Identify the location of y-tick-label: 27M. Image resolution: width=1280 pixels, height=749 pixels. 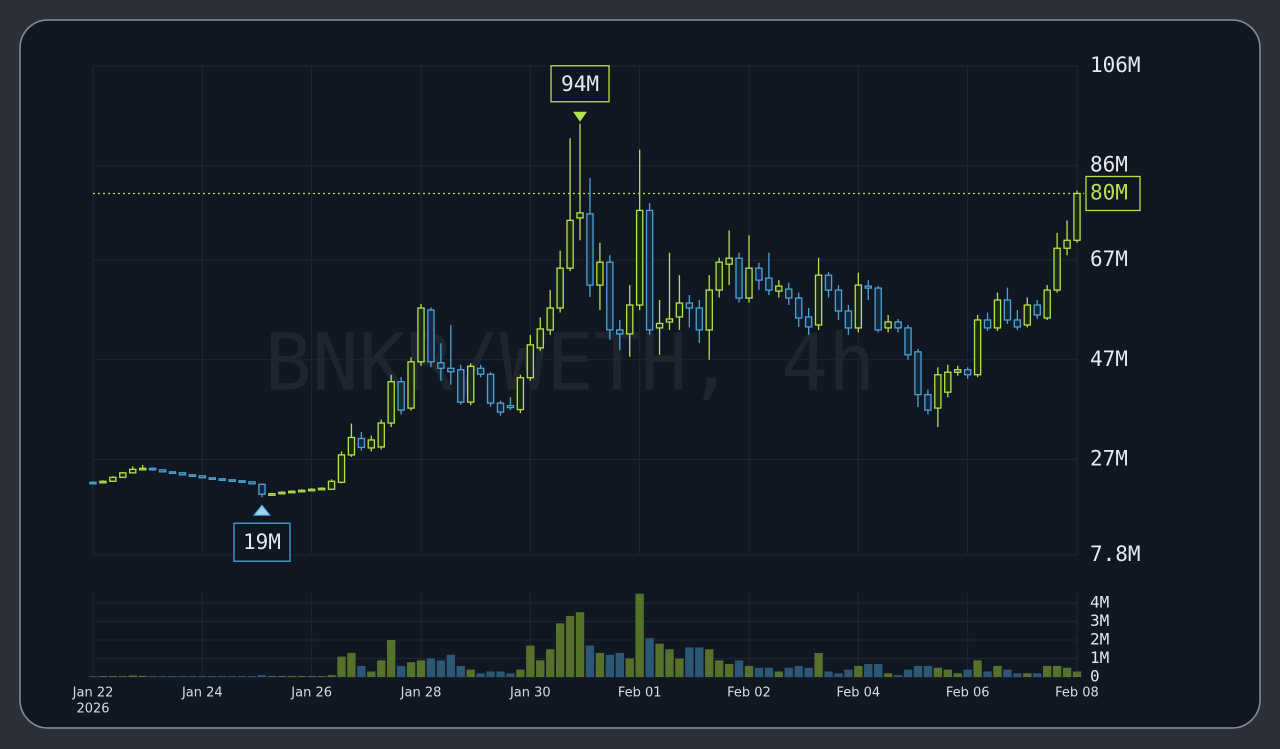
(1109, 458).